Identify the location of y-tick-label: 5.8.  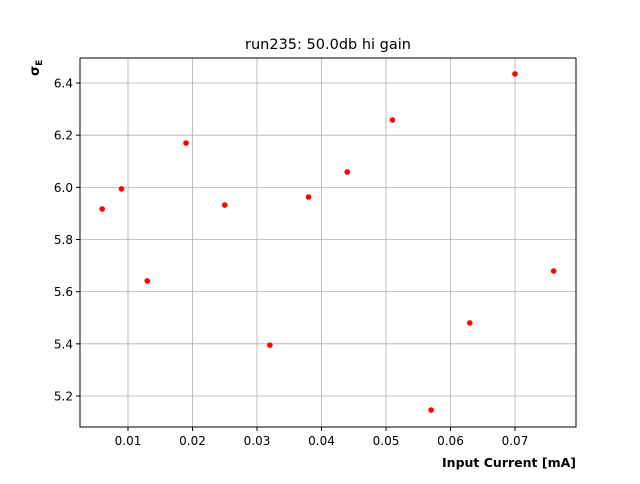
(63, 240).